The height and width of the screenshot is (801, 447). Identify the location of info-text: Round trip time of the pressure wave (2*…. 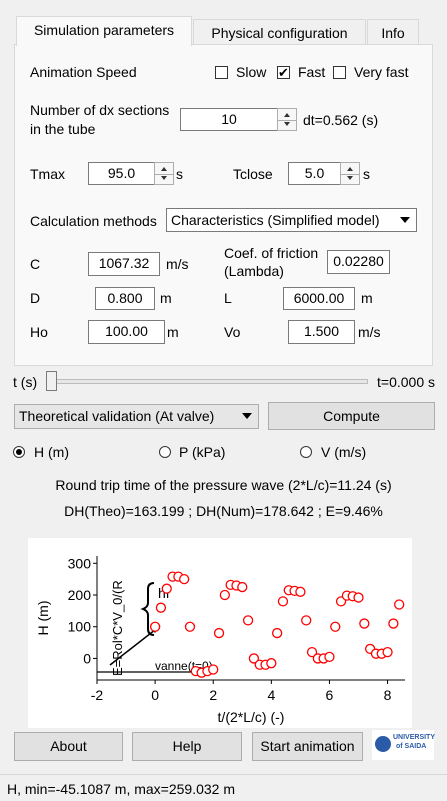
(223, 485).